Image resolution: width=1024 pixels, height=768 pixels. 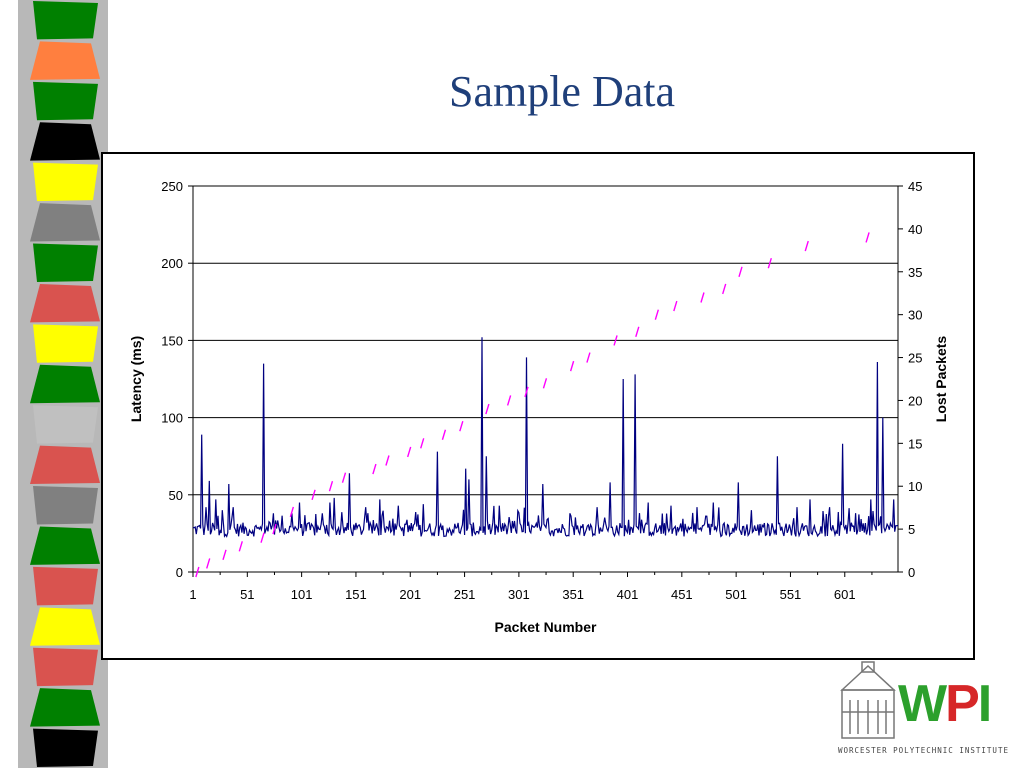 I want to click on y2-axis-label: Lost Packets, so click(x=941, y=379).